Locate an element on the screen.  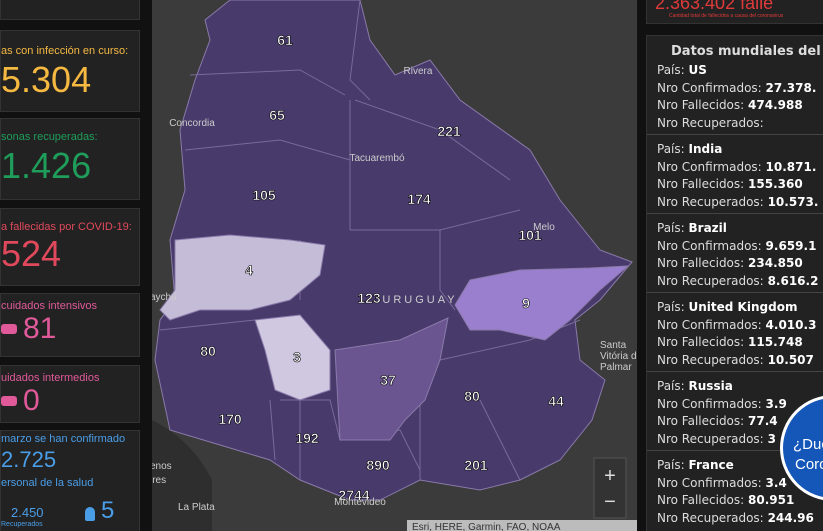
stat-sub-value: 2.450 is located at coordinates (27, 512).